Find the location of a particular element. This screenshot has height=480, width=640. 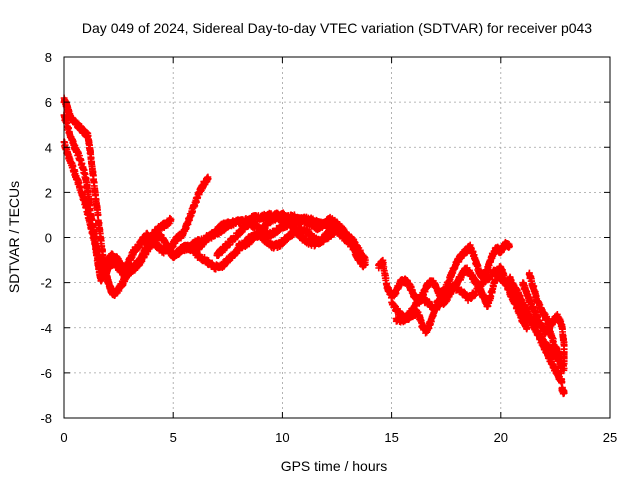

series-trace-a is located at coordinates (117, 197).